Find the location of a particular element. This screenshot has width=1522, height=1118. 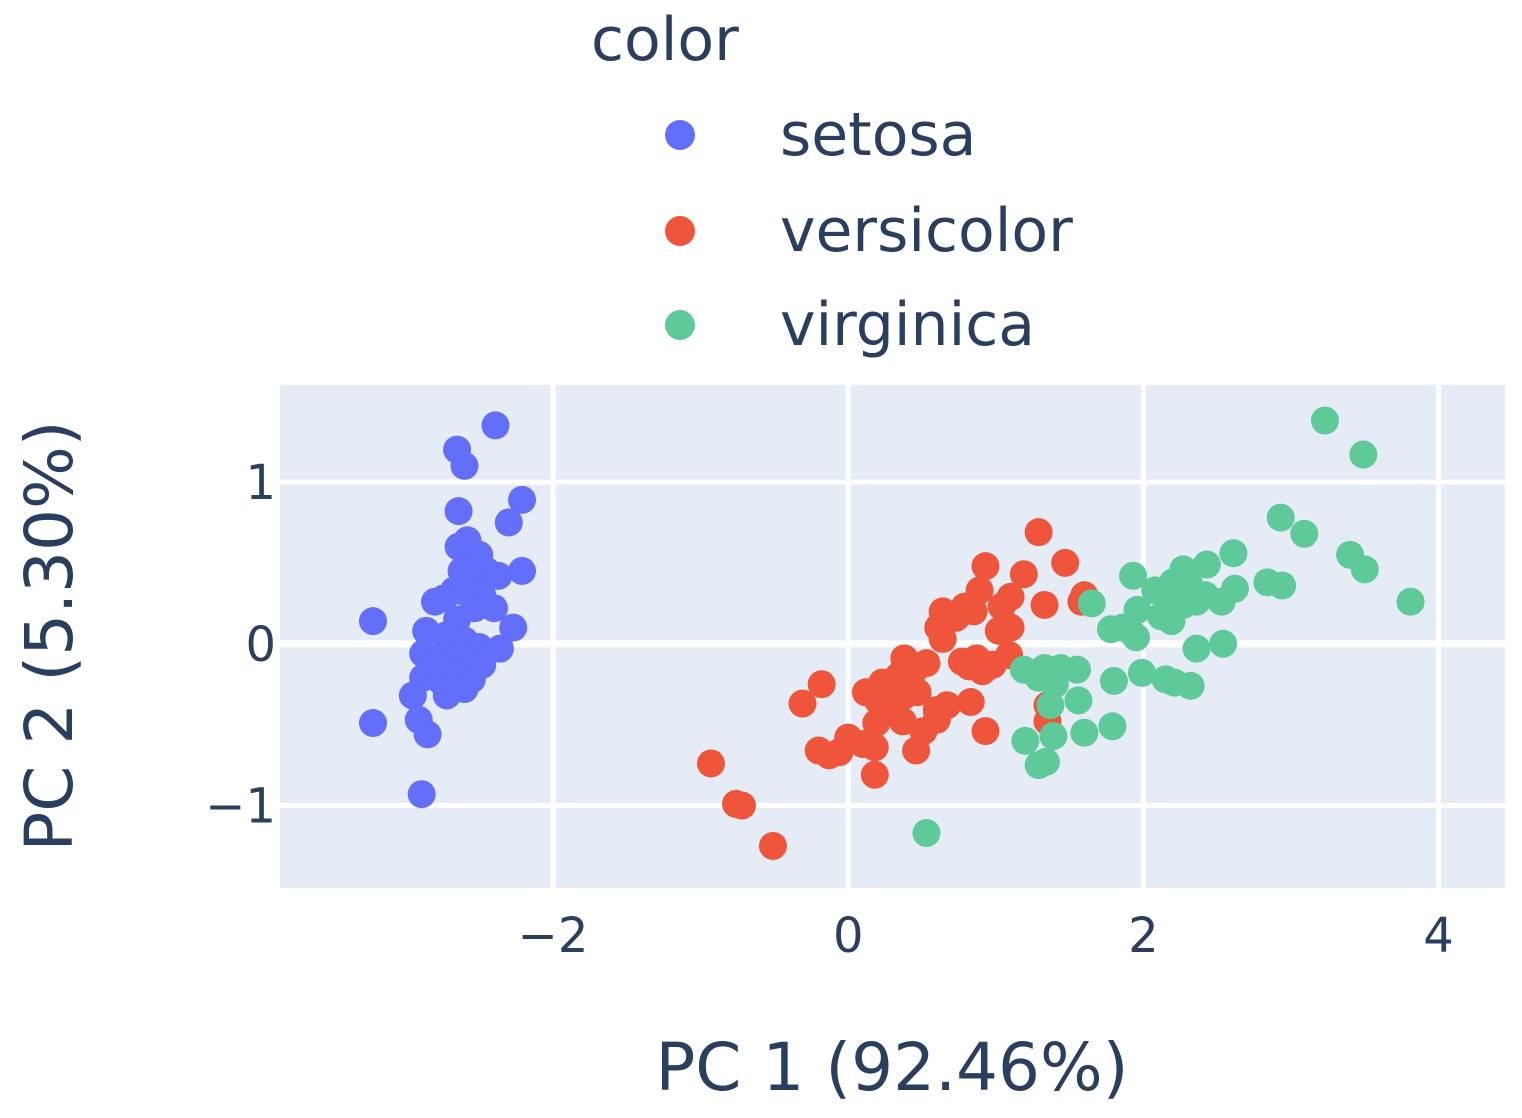

x-tick-label: −2 is located at coordinates (553, 936).